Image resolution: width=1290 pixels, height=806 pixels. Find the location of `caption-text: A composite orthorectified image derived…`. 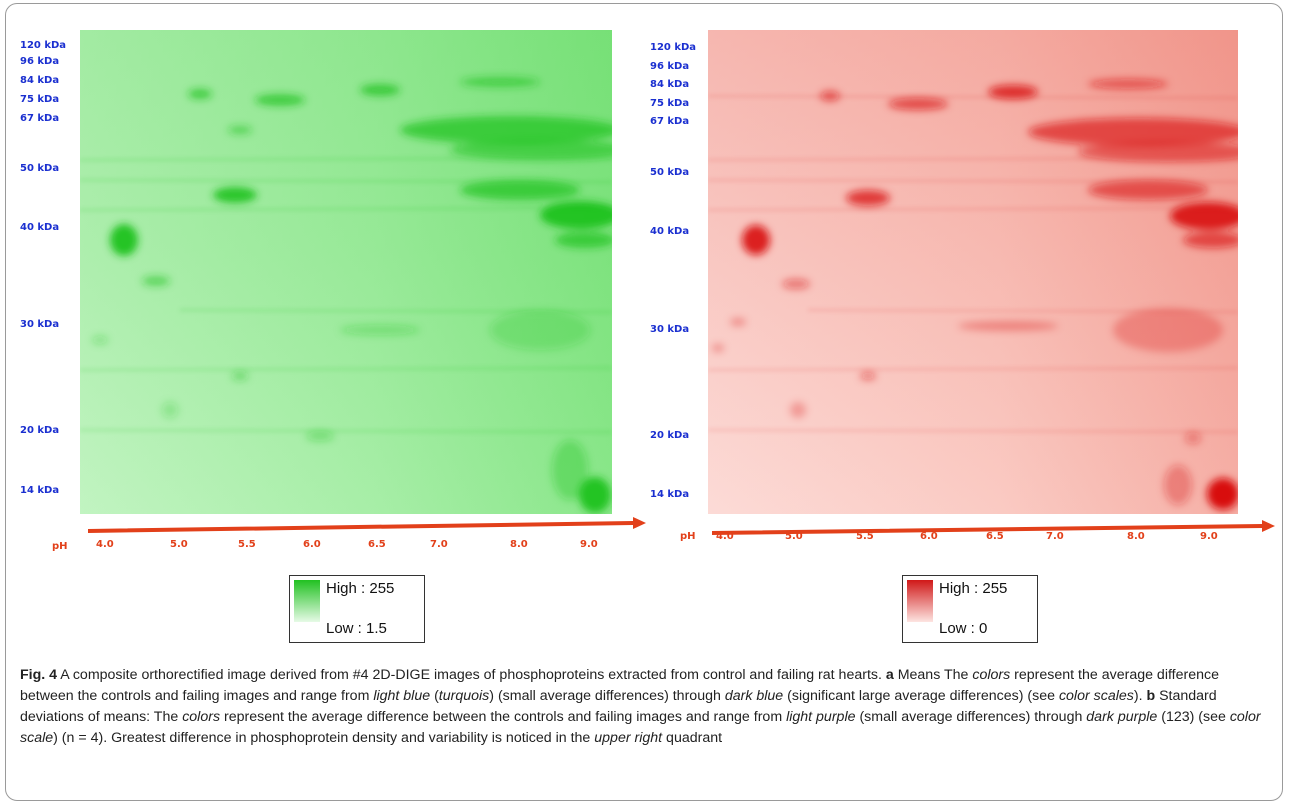

caption-text: A composite orthorectified image derived… is located at coordinates (471, 675).